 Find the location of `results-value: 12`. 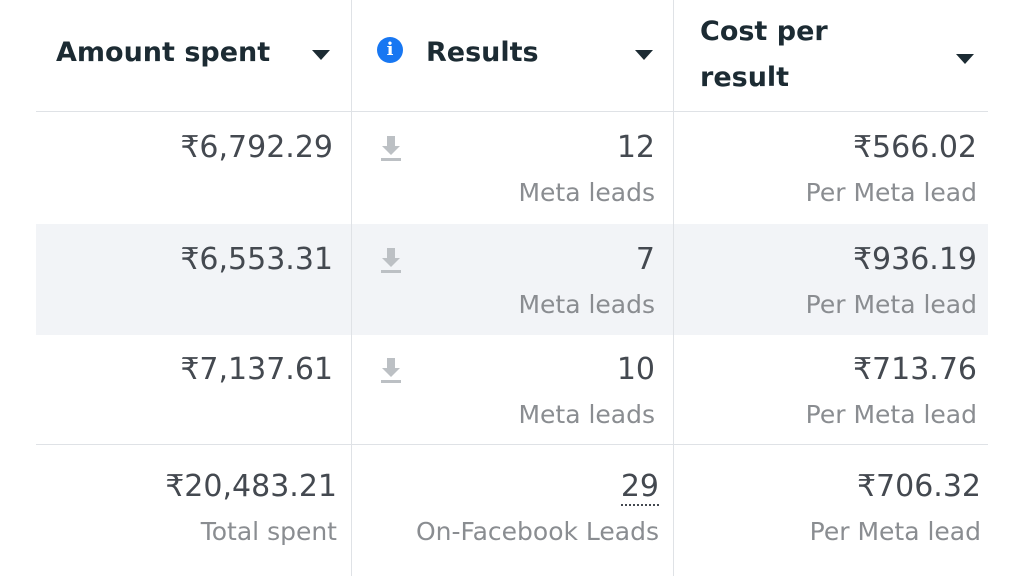

results-value: 12 is located at coordinates (635, 147).